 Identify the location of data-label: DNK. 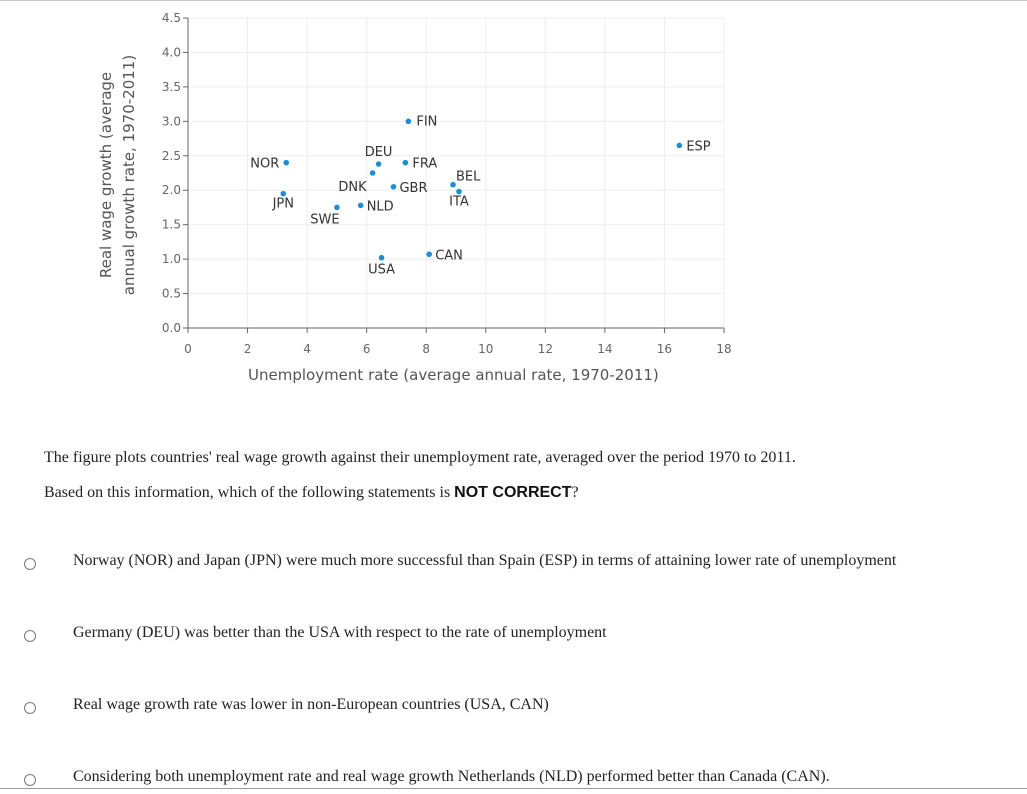
(352, 187).